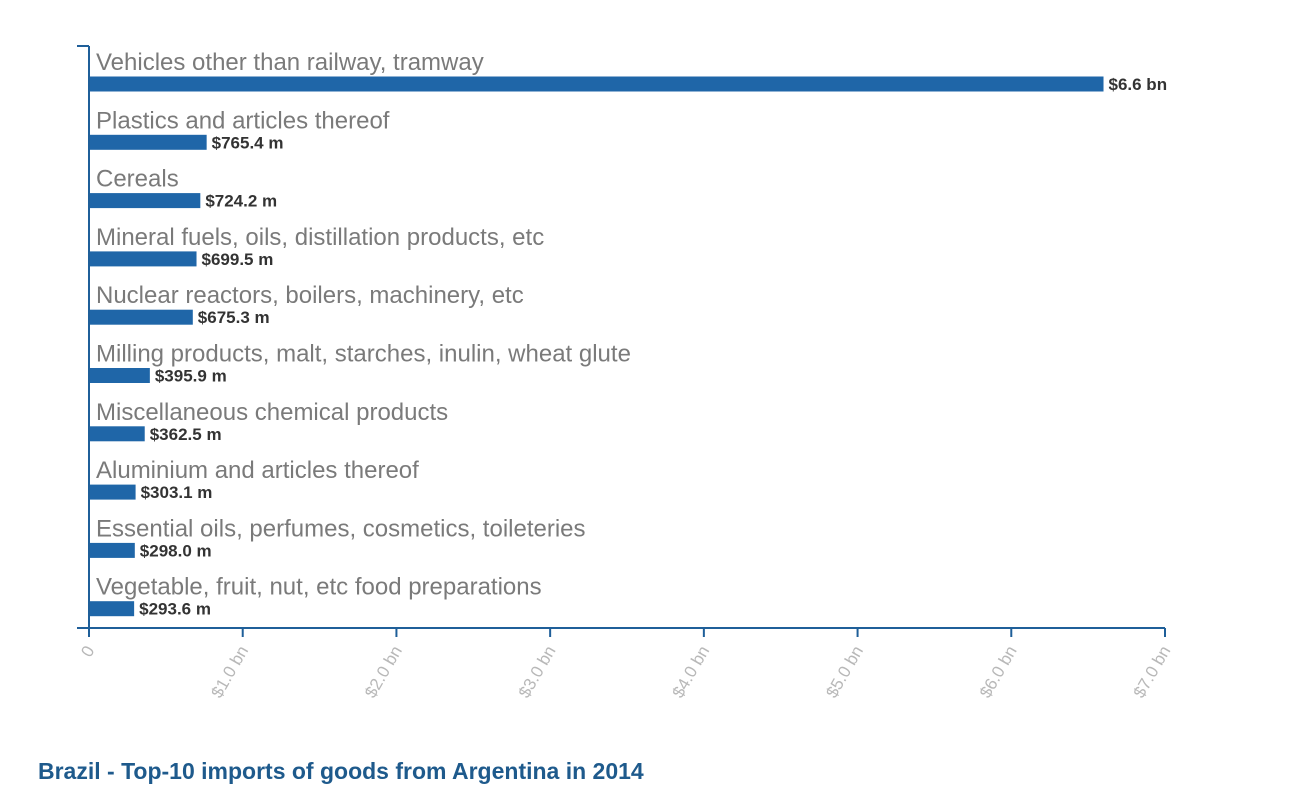  Describe the element at coordinates (1138, 84) in the screenshot. I see `value-label: $6.6 bn` at that location.